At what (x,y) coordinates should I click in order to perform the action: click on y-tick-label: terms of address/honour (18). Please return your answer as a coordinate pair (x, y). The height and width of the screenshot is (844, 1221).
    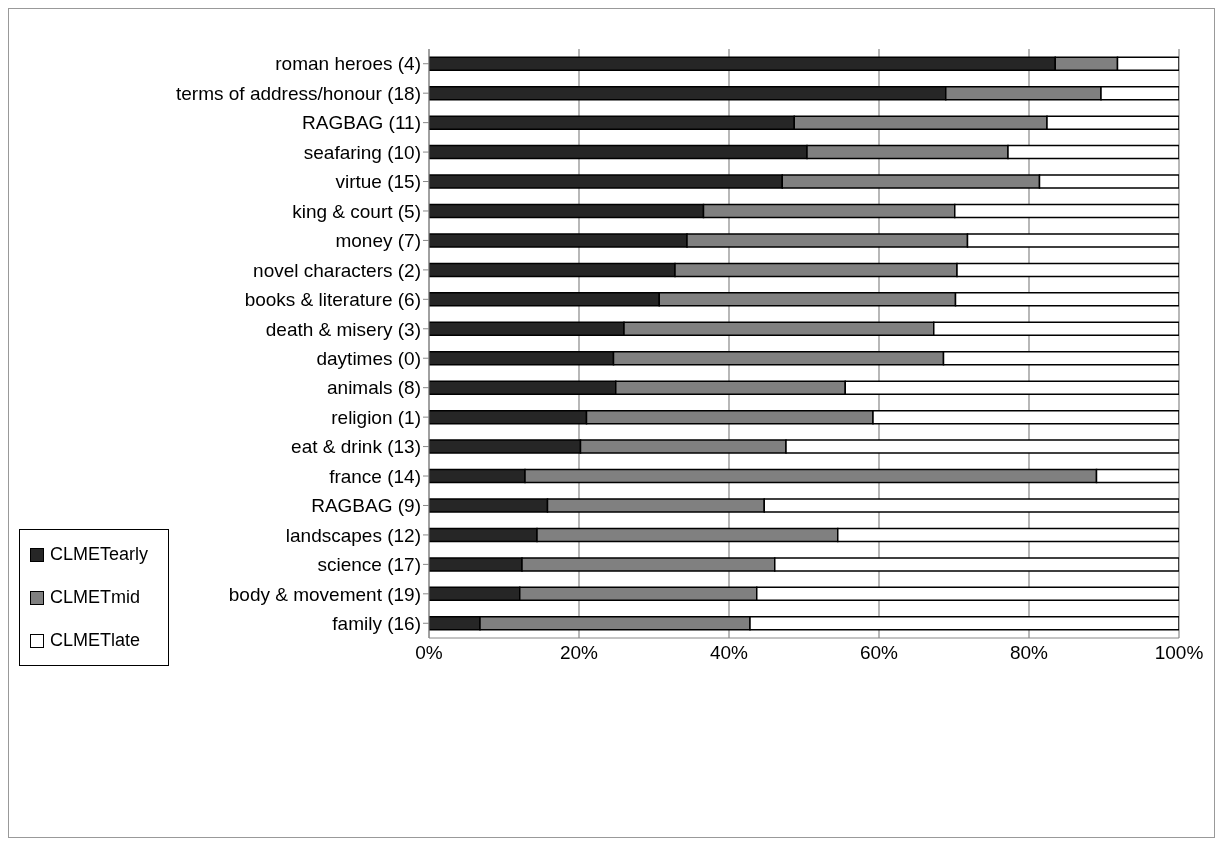
    Looking at the image, I should click on (298, 93).